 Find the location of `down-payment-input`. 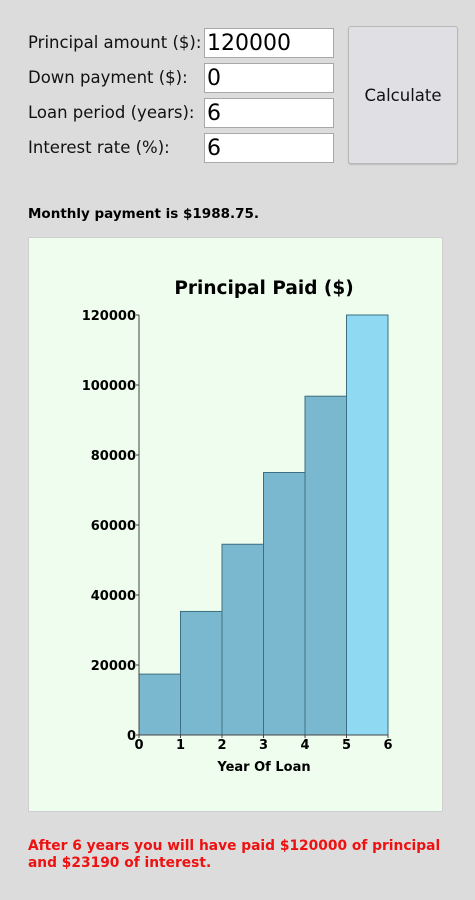

down-payment-input is located at coordinates (269, 78).